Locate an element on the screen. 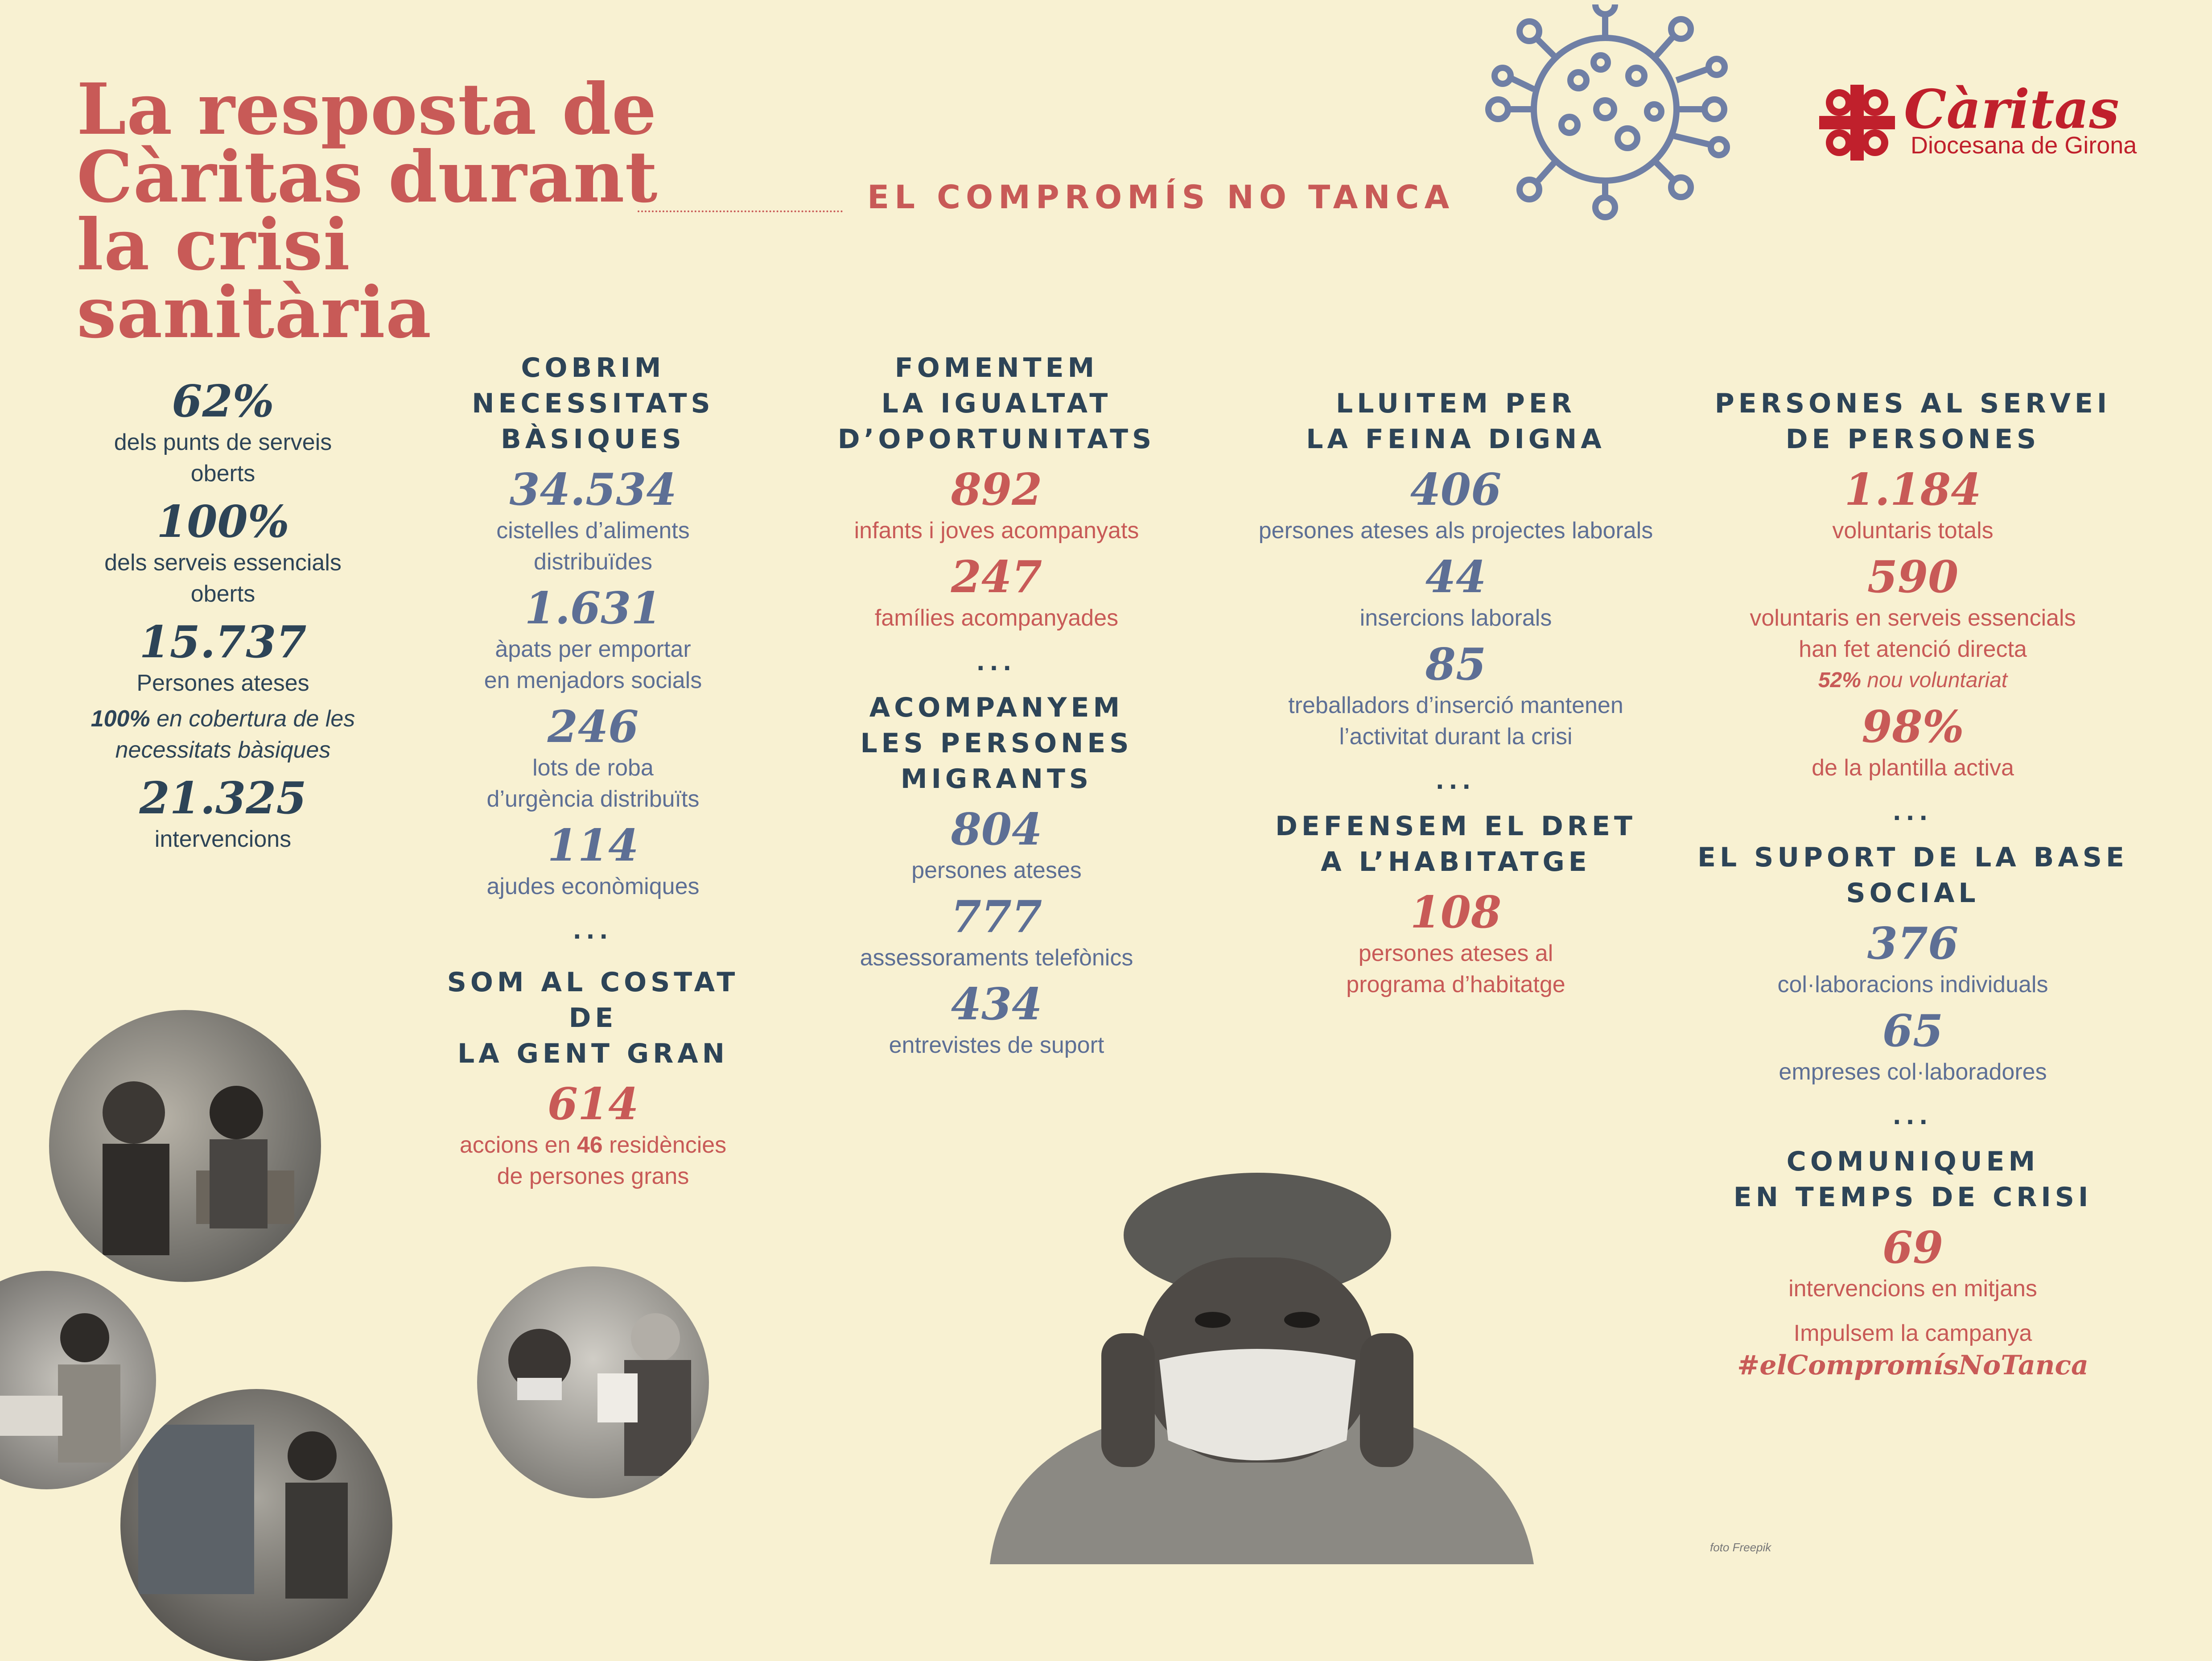 The image size is (2212, 1661). stat-block: 69 intervencions en mitjans is located at coordinates (1913, 1263).